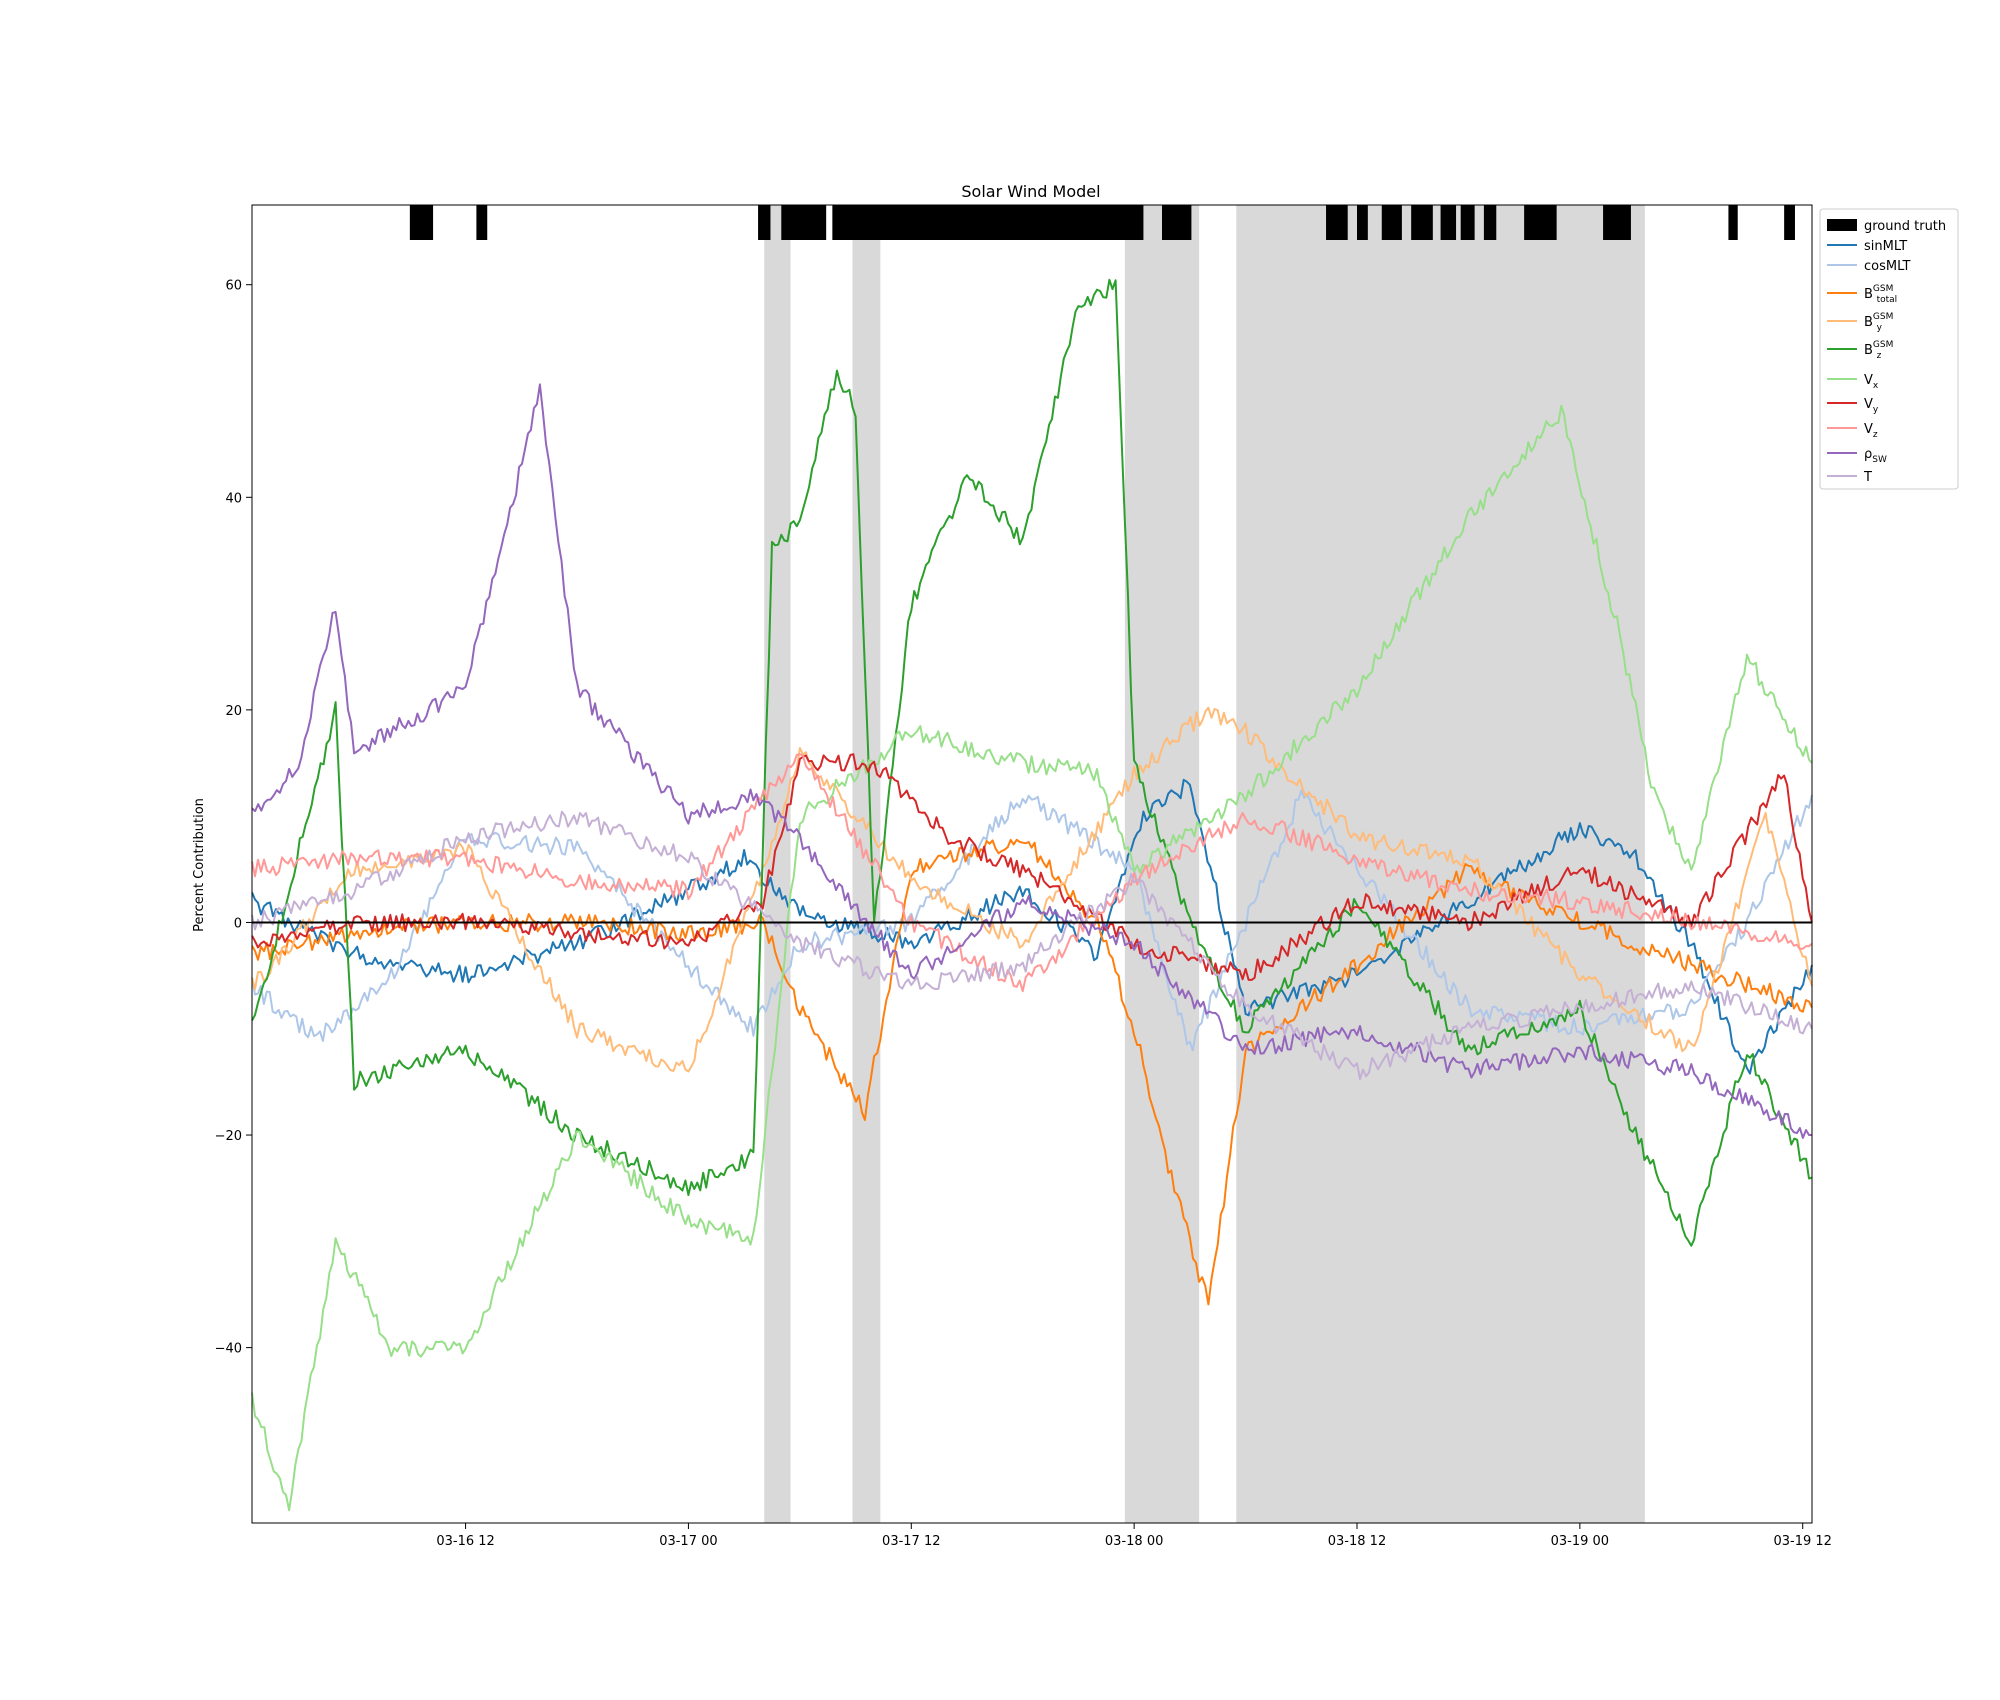  Describe the element at coordinates (233, 711) in the screenshot. I see `y-tick-label: 20` at that location.